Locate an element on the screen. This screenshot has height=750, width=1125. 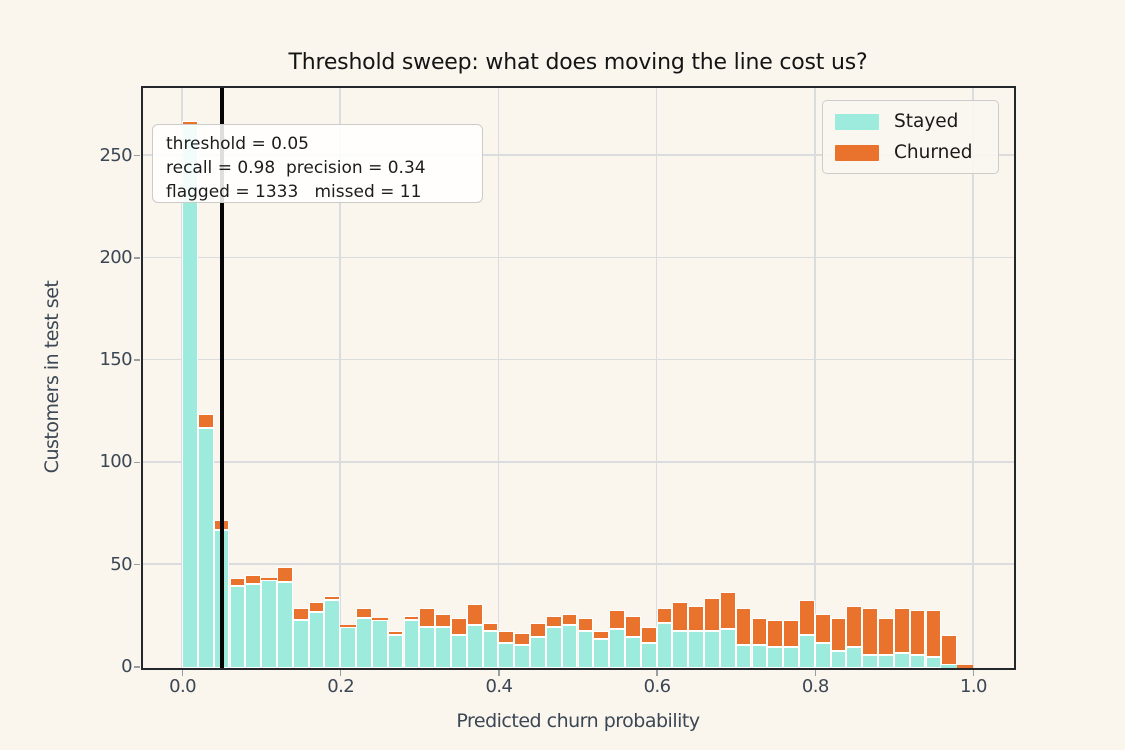
annotation-flagged-missed-line: flagged = 1333 missed = 11 is located at coordinates (294, 192).